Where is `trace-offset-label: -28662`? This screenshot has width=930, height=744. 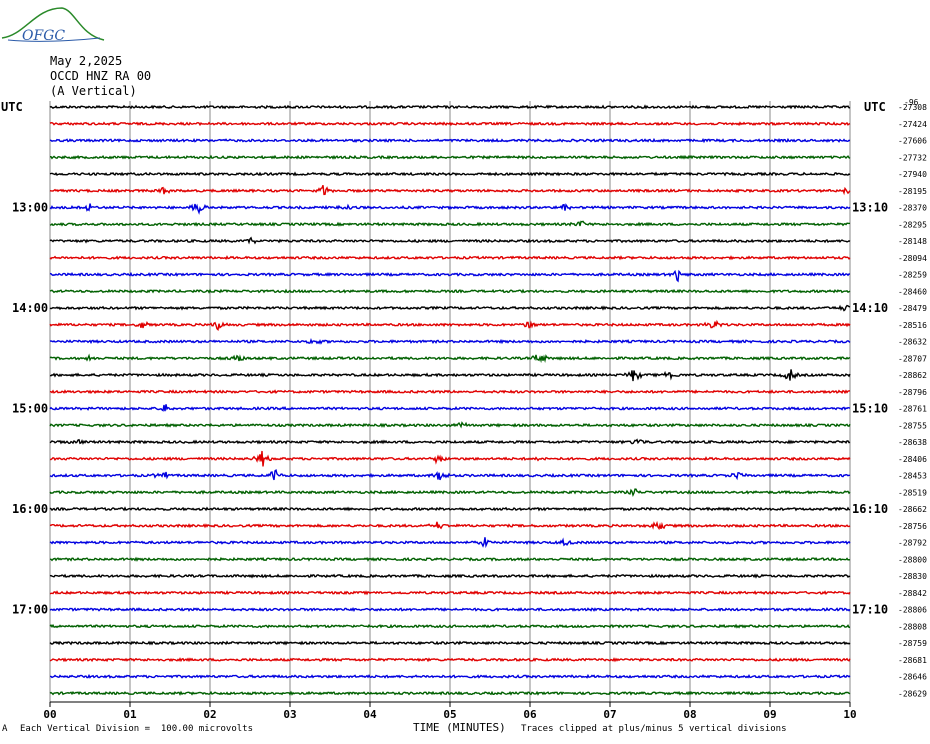
trace-offset-label: -28662 is located at coordinates (912, 509).